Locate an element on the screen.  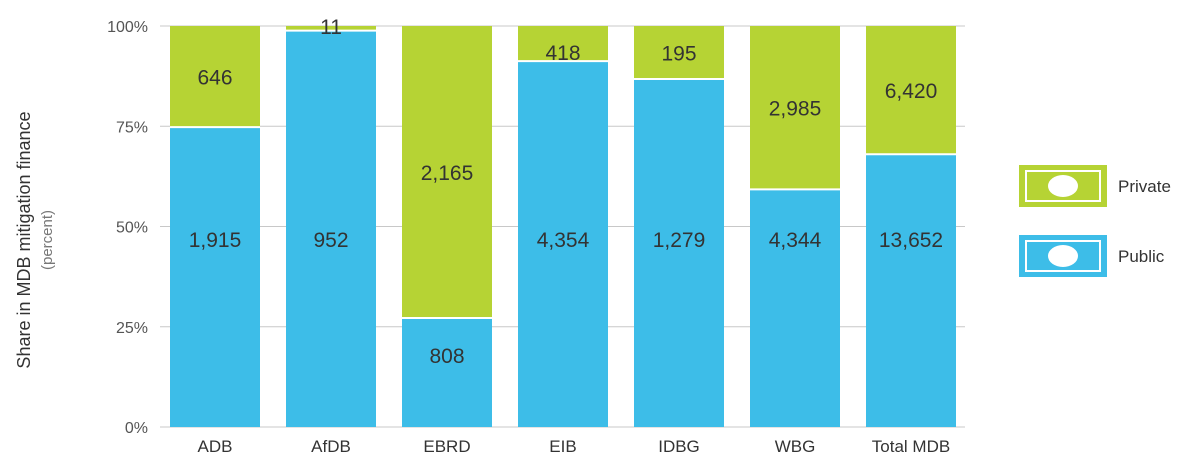
bar-public-afdb is located at coordinates (331, 229).